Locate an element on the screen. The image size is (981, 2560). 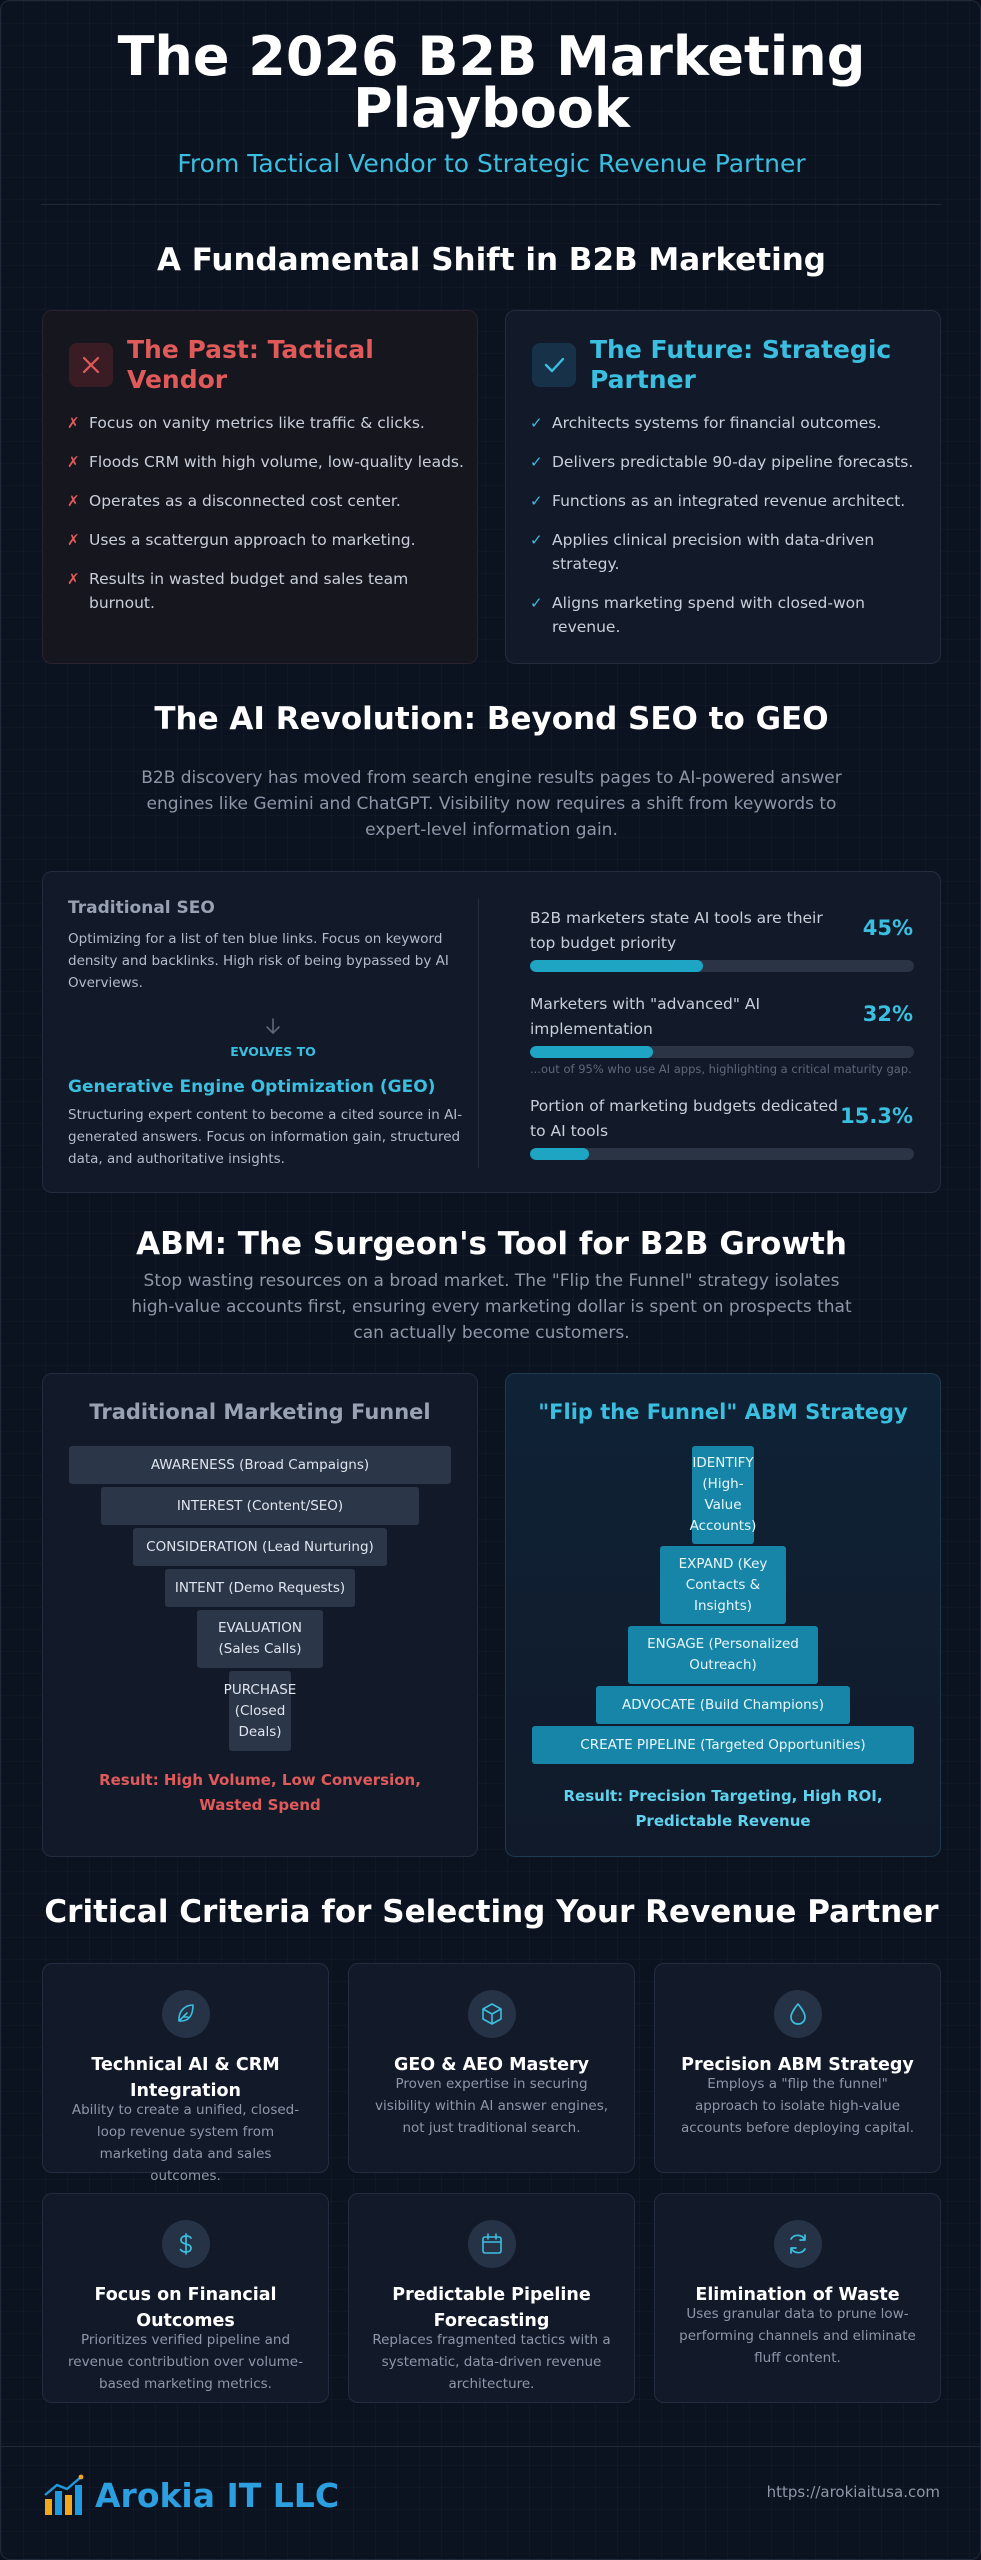
evolves-label: EVOLVES TO is located at coordinates (273, 1051).